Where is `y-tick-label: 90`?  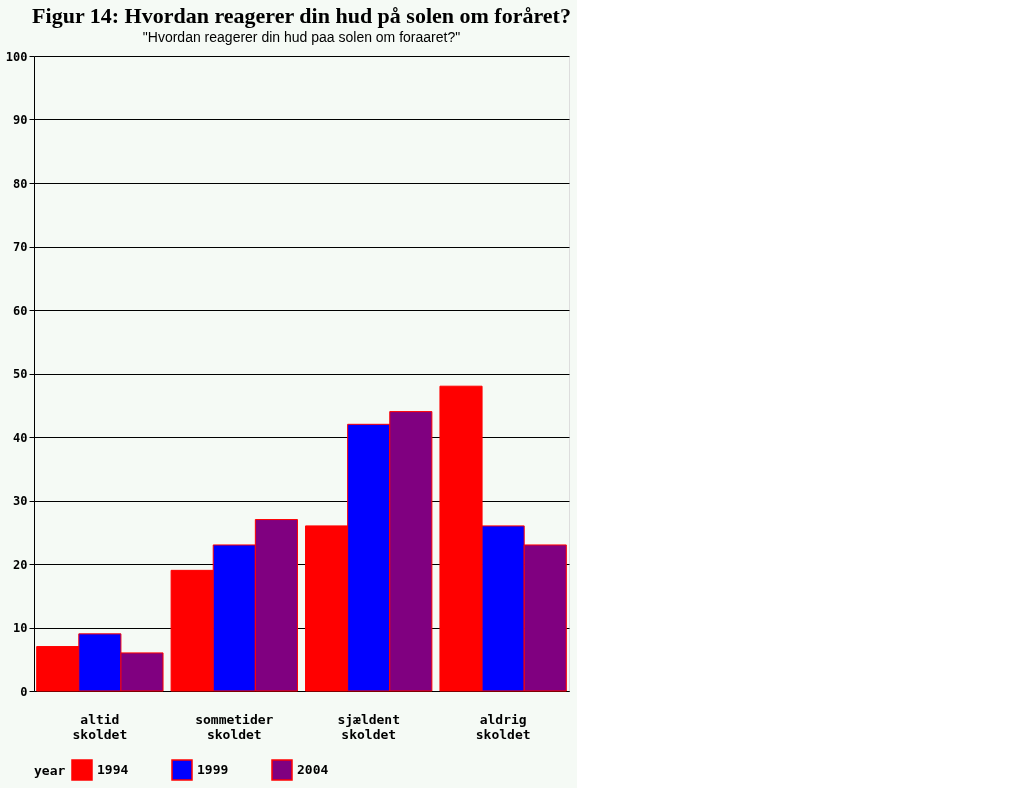
y-tick-label: 90 is located at coordinates (20, 120).